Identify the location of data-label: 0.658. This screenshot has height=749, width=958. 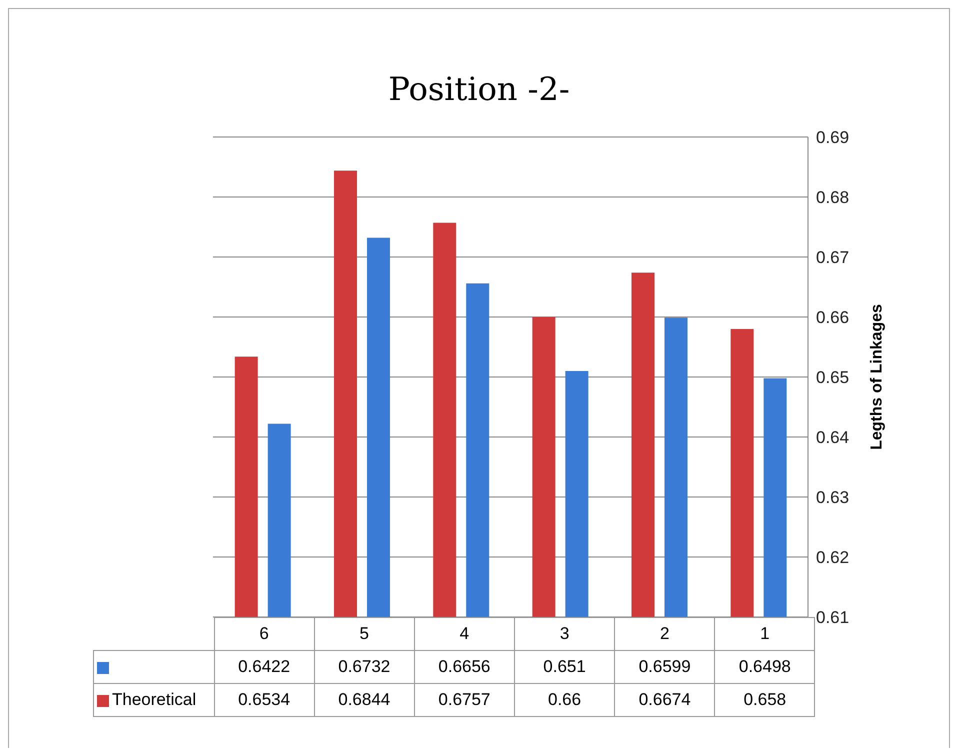
(764, 700).